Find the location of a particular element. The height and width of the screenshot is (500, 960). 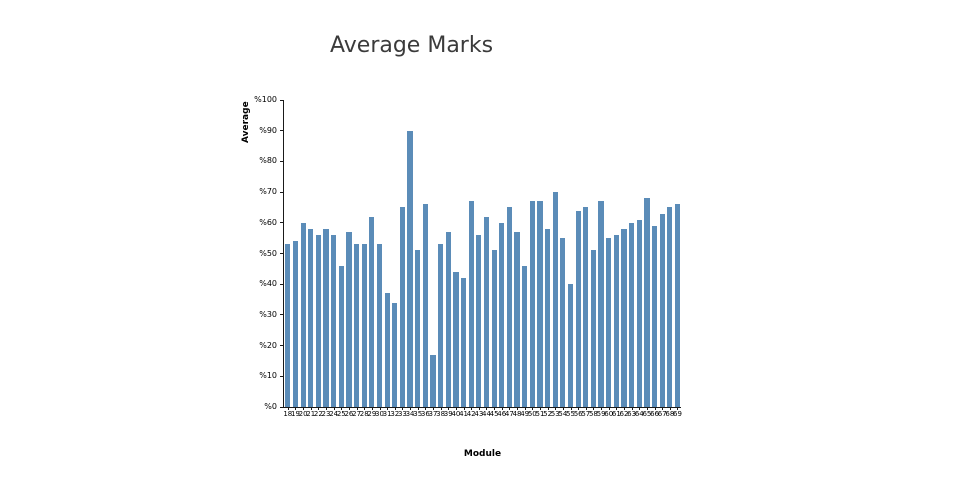

y-tick: %30 is located at coordinates (271, 314).